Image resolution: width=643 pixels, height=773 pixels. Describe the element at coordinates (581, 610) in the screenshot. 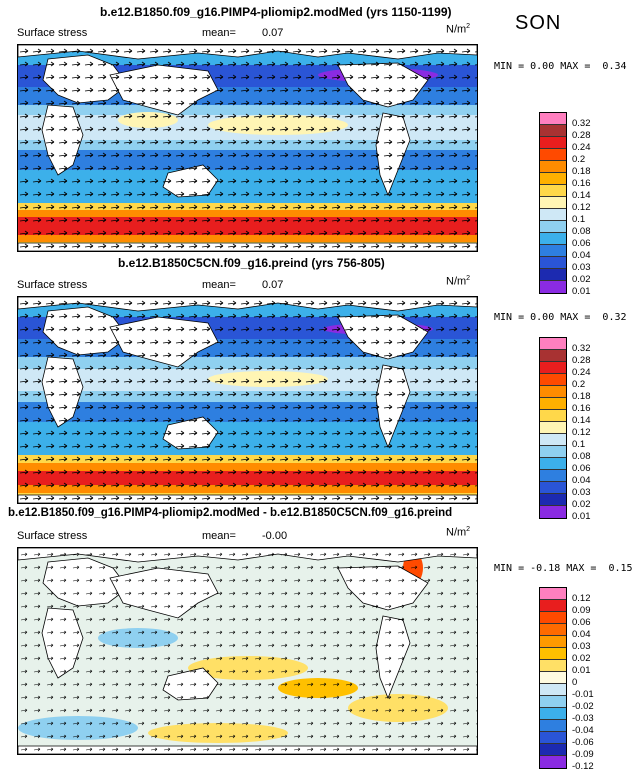

I see `panel3-tick: 0.09` at that location.